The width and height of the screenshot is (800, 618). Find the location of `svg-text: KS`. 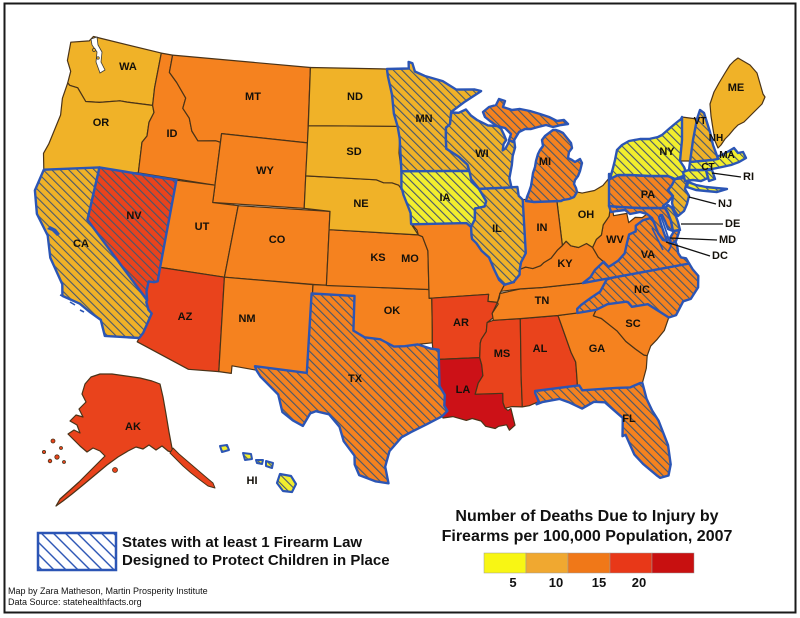

svg-text: KS is located at coordinates (377, 258).